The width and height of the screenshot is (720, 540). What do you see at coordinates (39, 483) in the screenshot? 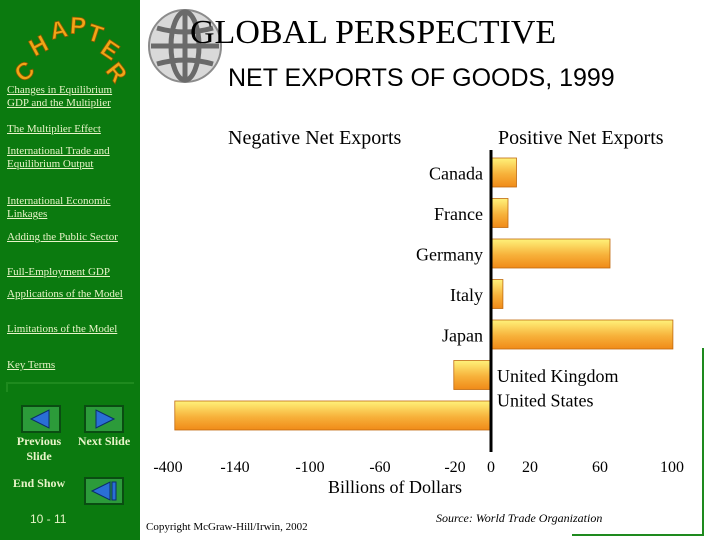
I see `end-show-label: End Show` at bounding box center [39, 483].